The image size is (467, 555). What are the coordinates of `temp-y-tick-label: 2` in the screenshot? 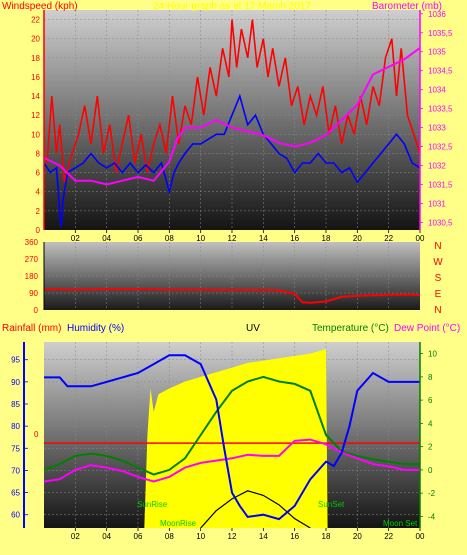 It's located at (430, 447).